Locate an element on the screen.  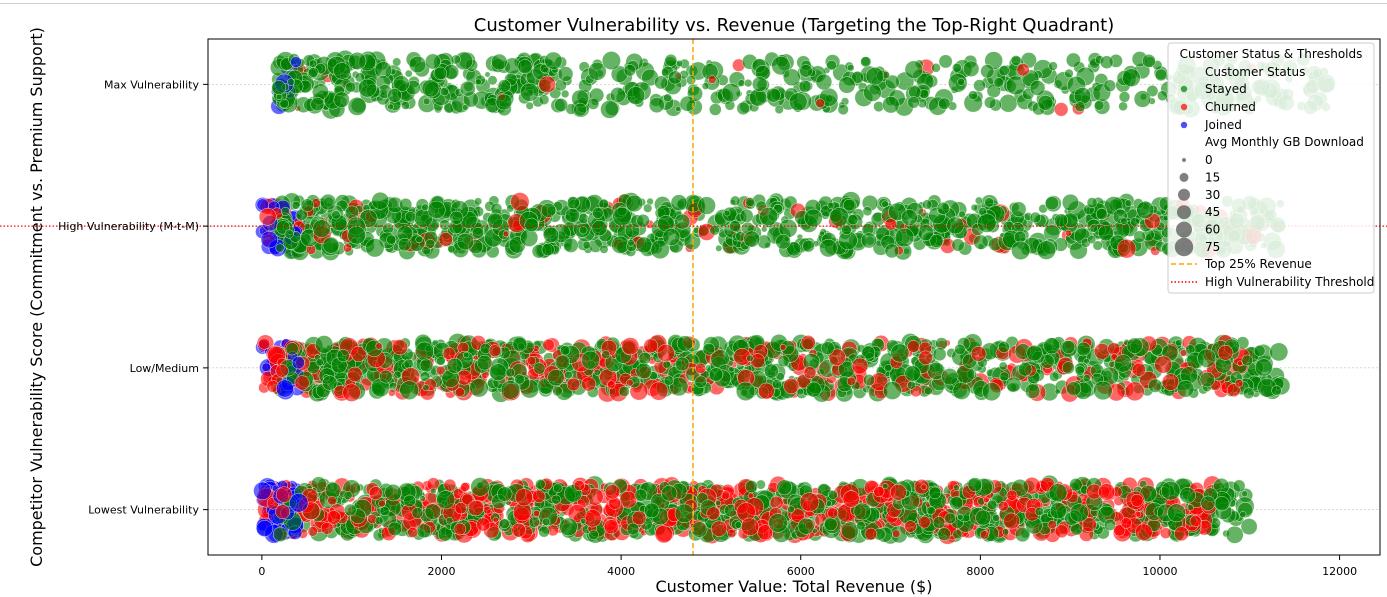
top-border is located at coordinates (693, 3).